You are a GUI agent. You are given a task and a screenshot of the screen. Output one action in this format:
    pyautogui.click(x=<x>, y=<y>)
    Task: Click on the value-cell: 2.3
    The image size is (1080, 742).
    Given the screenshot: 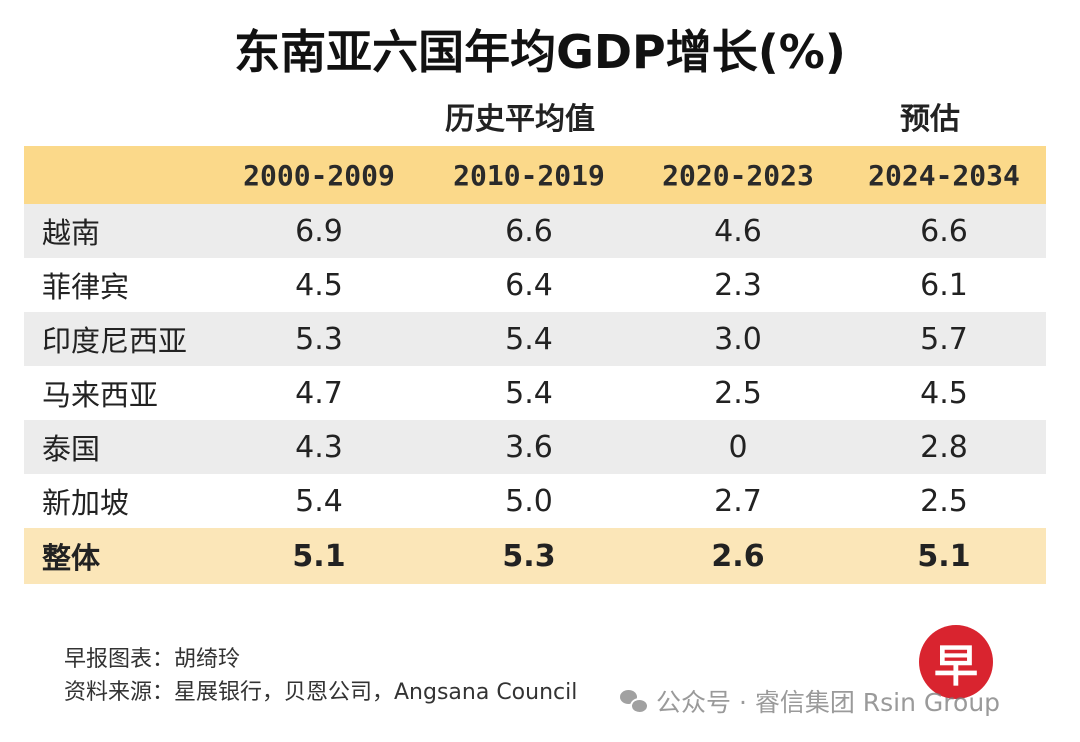 What is the action you would take?
    pyautogui.click(x=738, y=285)
    